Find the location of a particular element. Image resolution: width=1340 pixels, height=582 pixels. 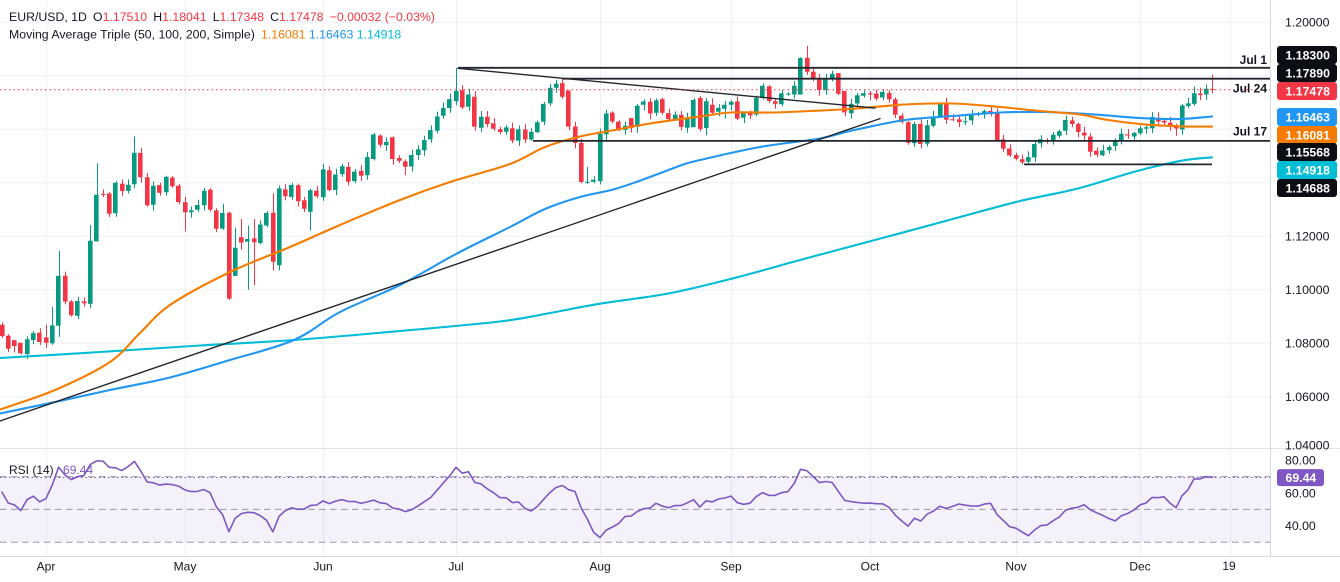

svg-text: Aug is located at coordinates (599, 567).